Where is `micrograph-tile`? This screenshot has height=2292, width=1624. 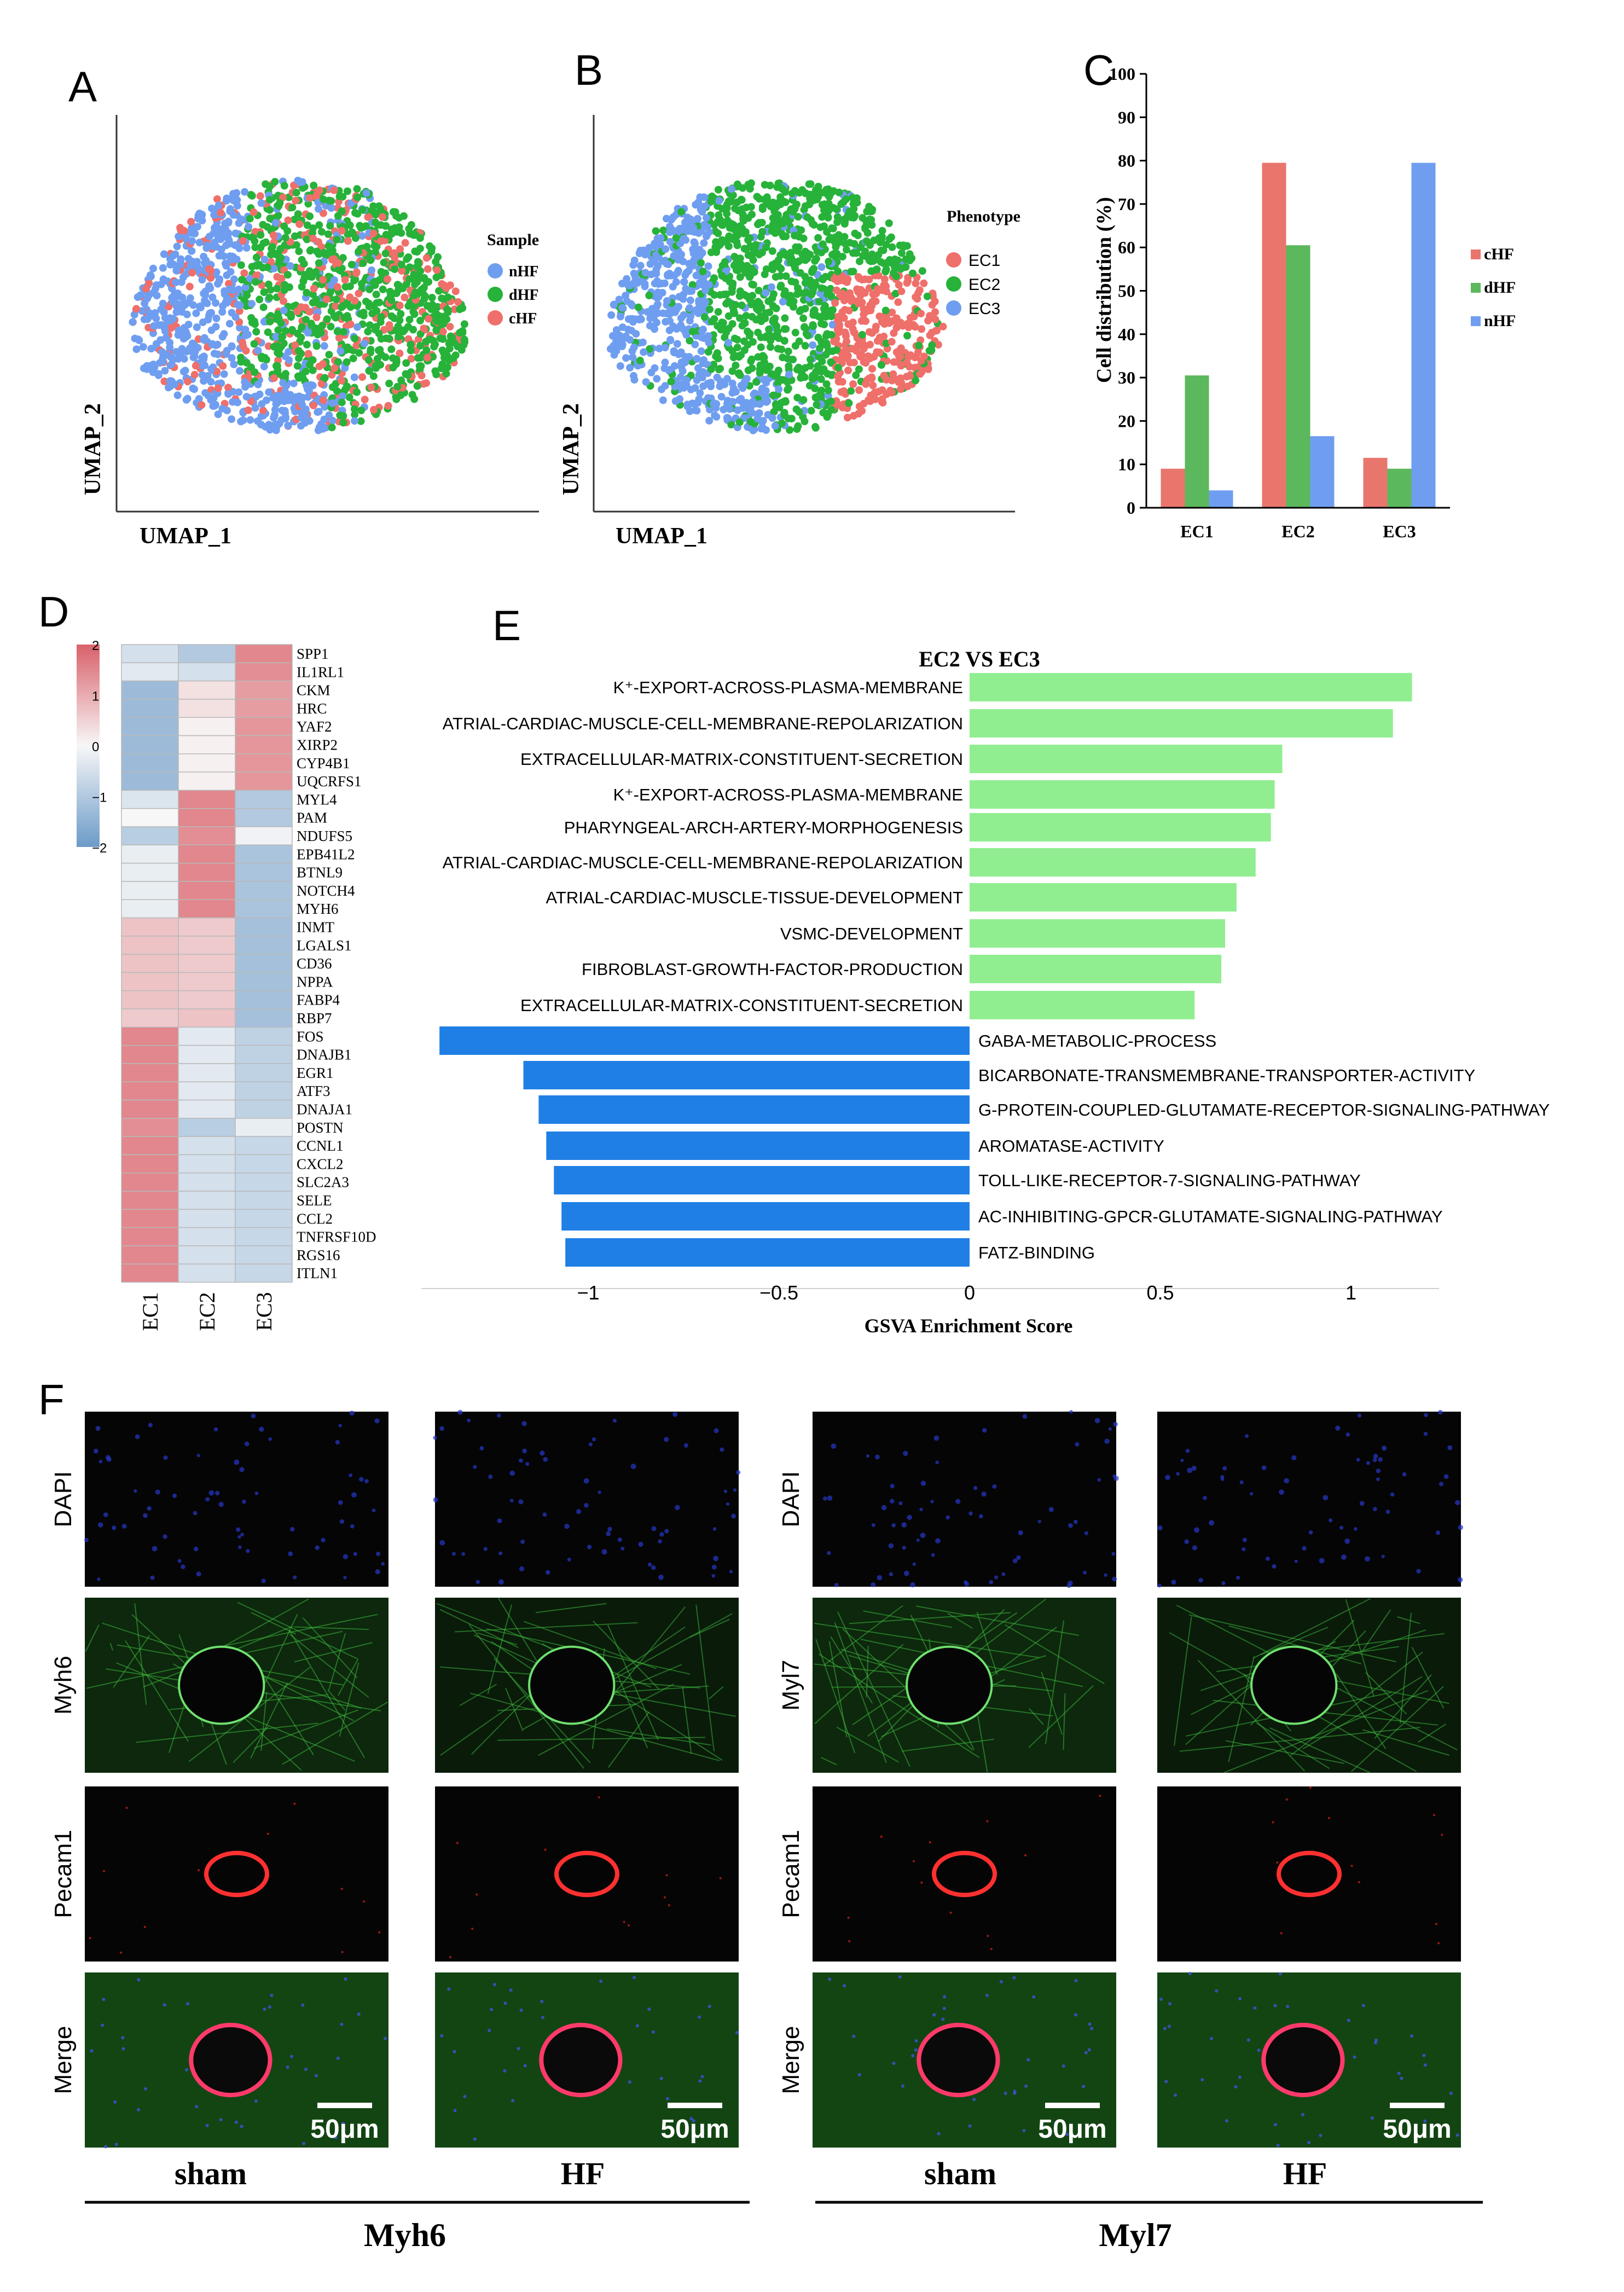 micrograph-tile is located at coordinates (964, 1499).